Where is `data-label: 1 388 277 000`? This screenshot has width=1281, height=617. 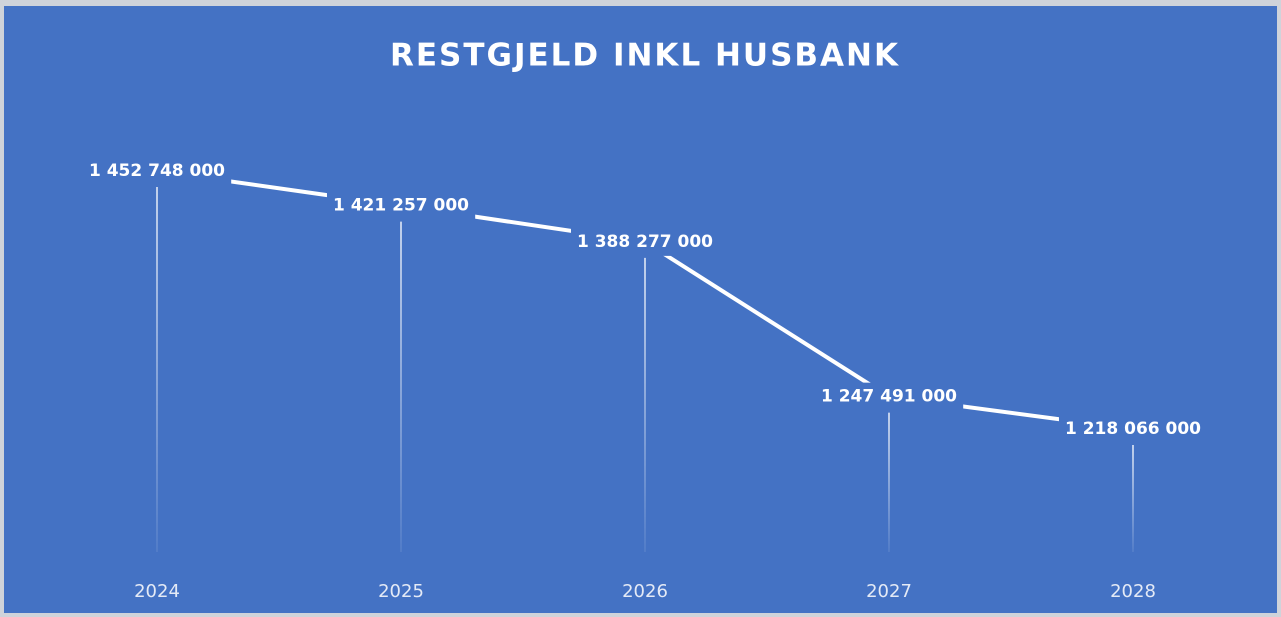
data-label: 1 388 277 000 is located at coordinates (645, 242).